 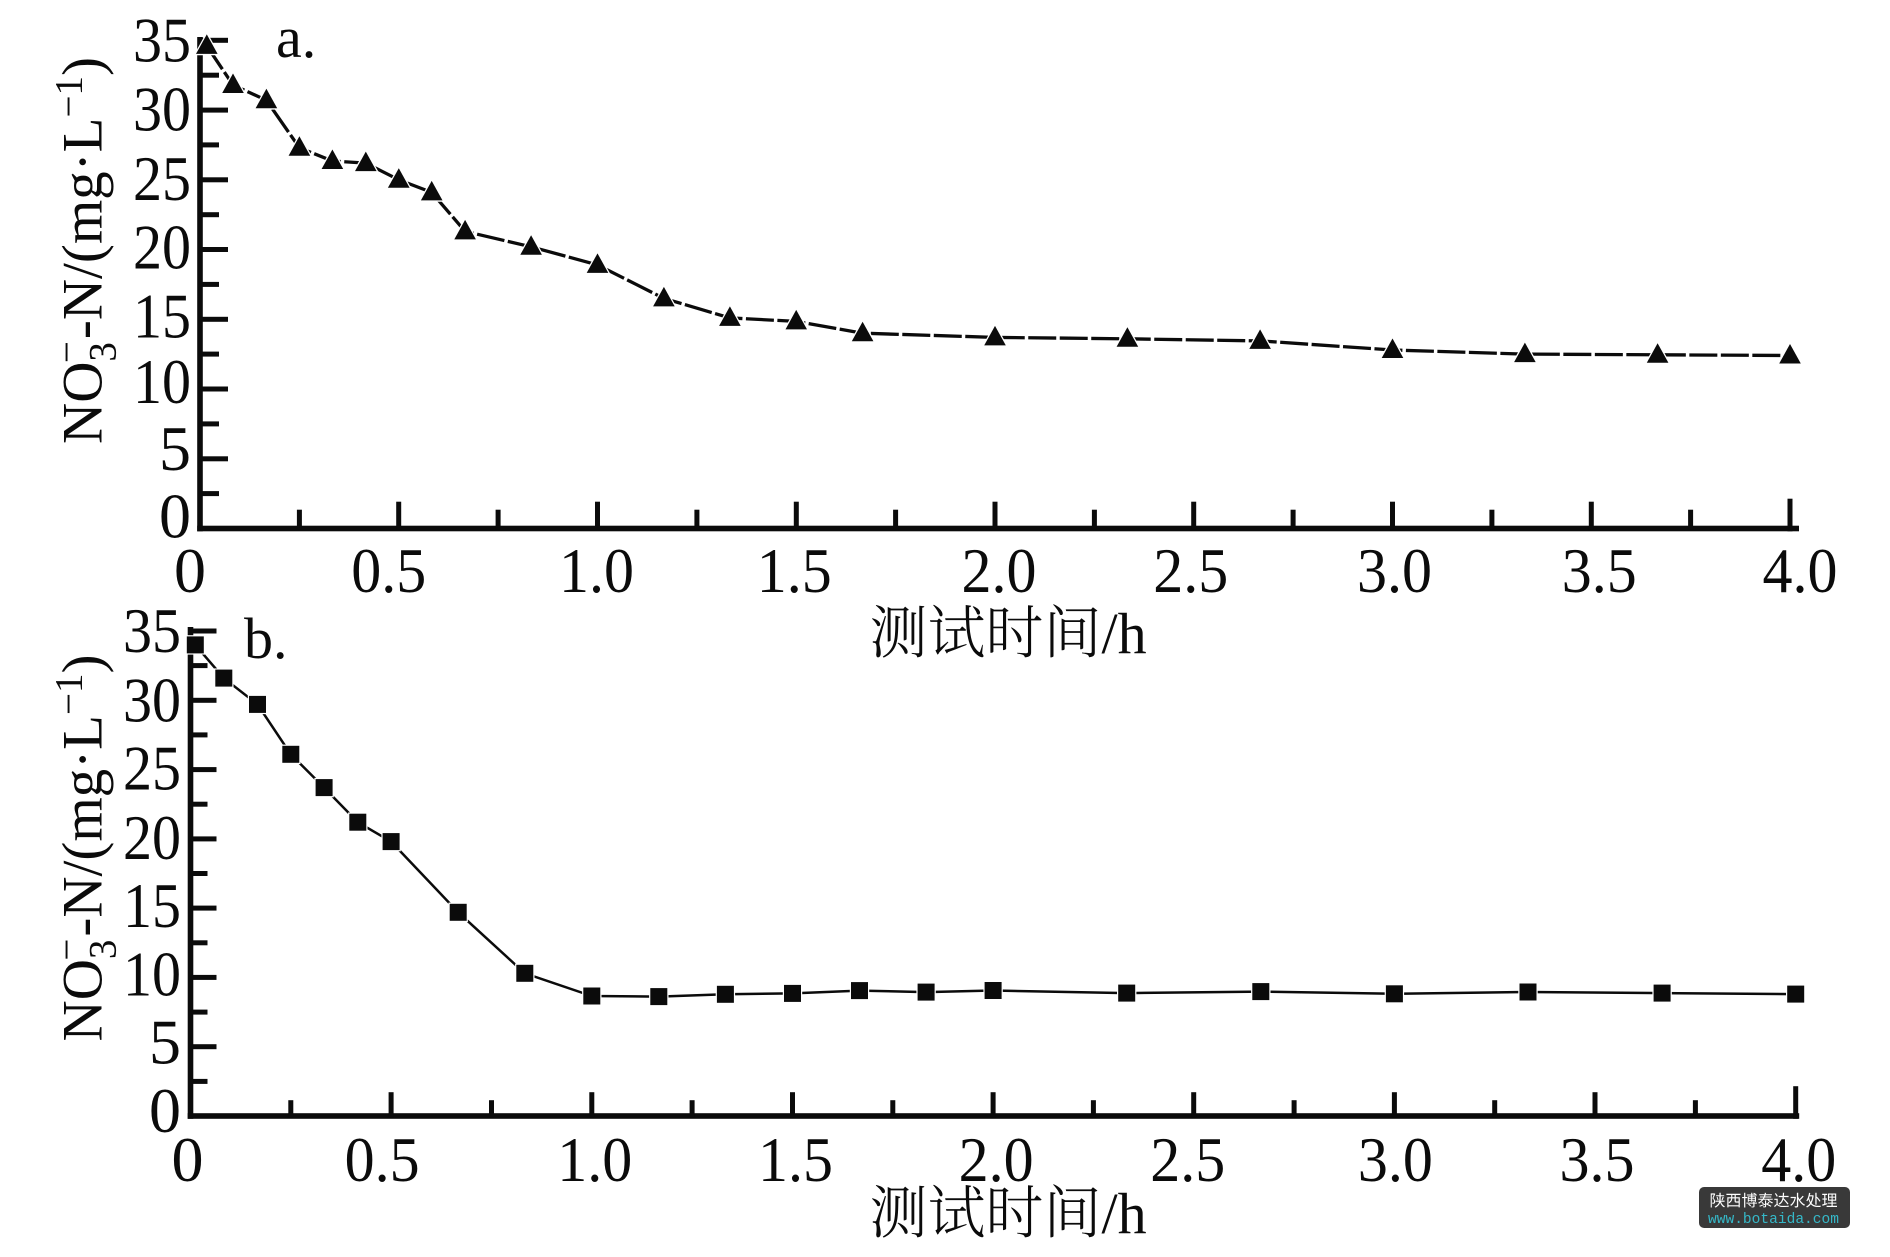 What do you see at coordinates (296, 37) in the screenshot?
I see `svg-text: a.` at bounding box center [296, 37].